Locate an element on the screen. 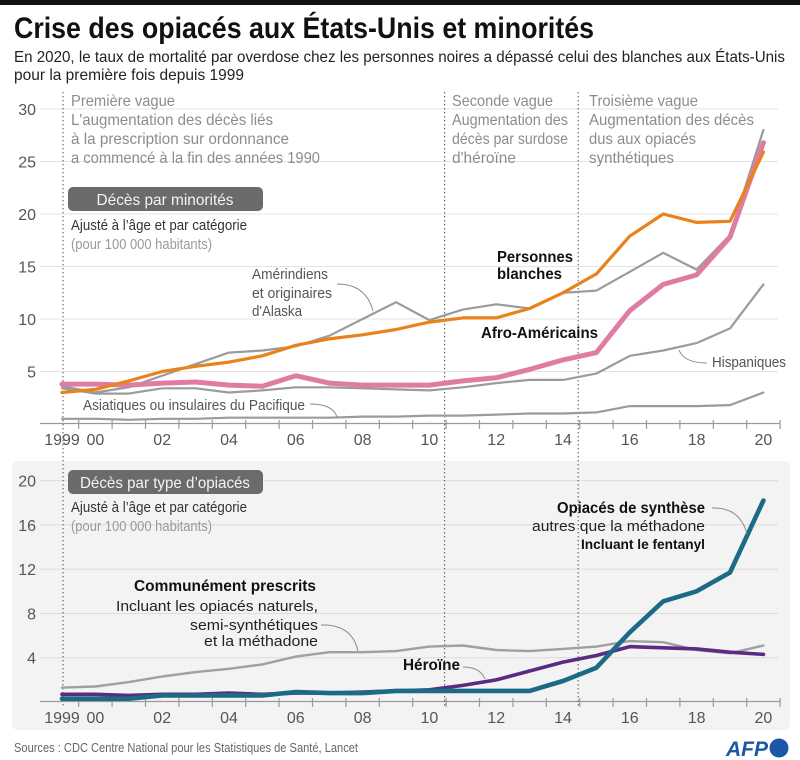  series-label: et la méthadone is located at coordinates (261, 641).